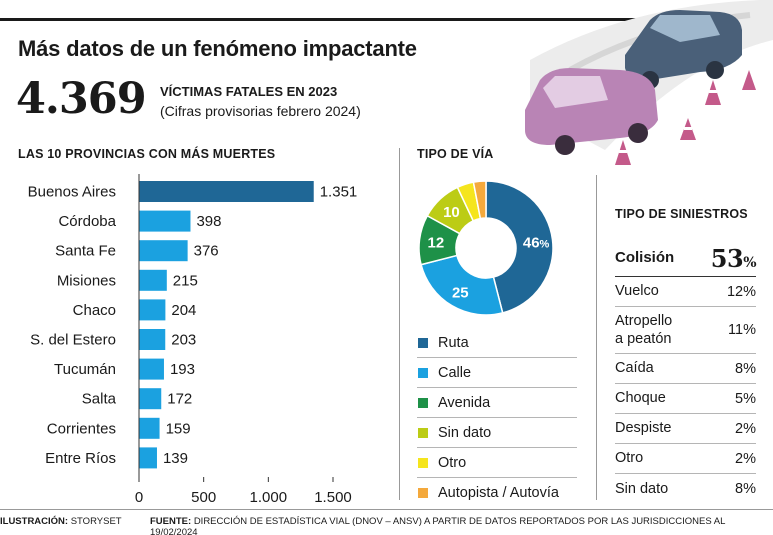 This screenshot has width=773, height=535. Describe the element at coordinates (85, 369) in the screenshot. I see `bar-category-label: Tucumán` at that location.